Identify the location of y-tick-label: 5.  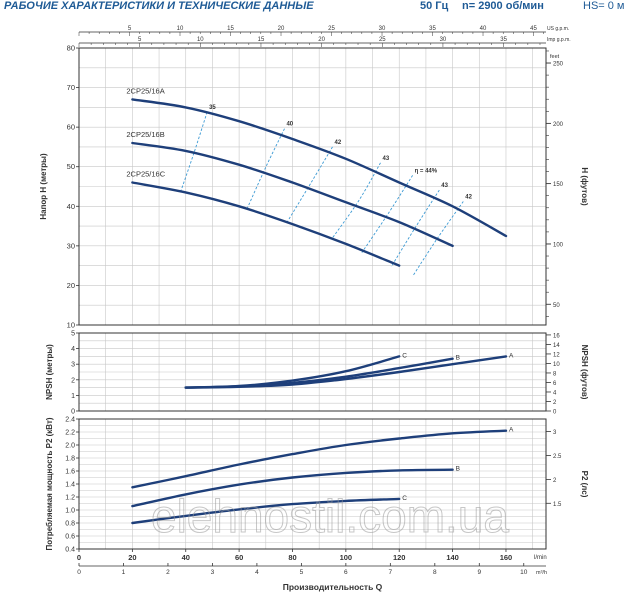
(73, 334).